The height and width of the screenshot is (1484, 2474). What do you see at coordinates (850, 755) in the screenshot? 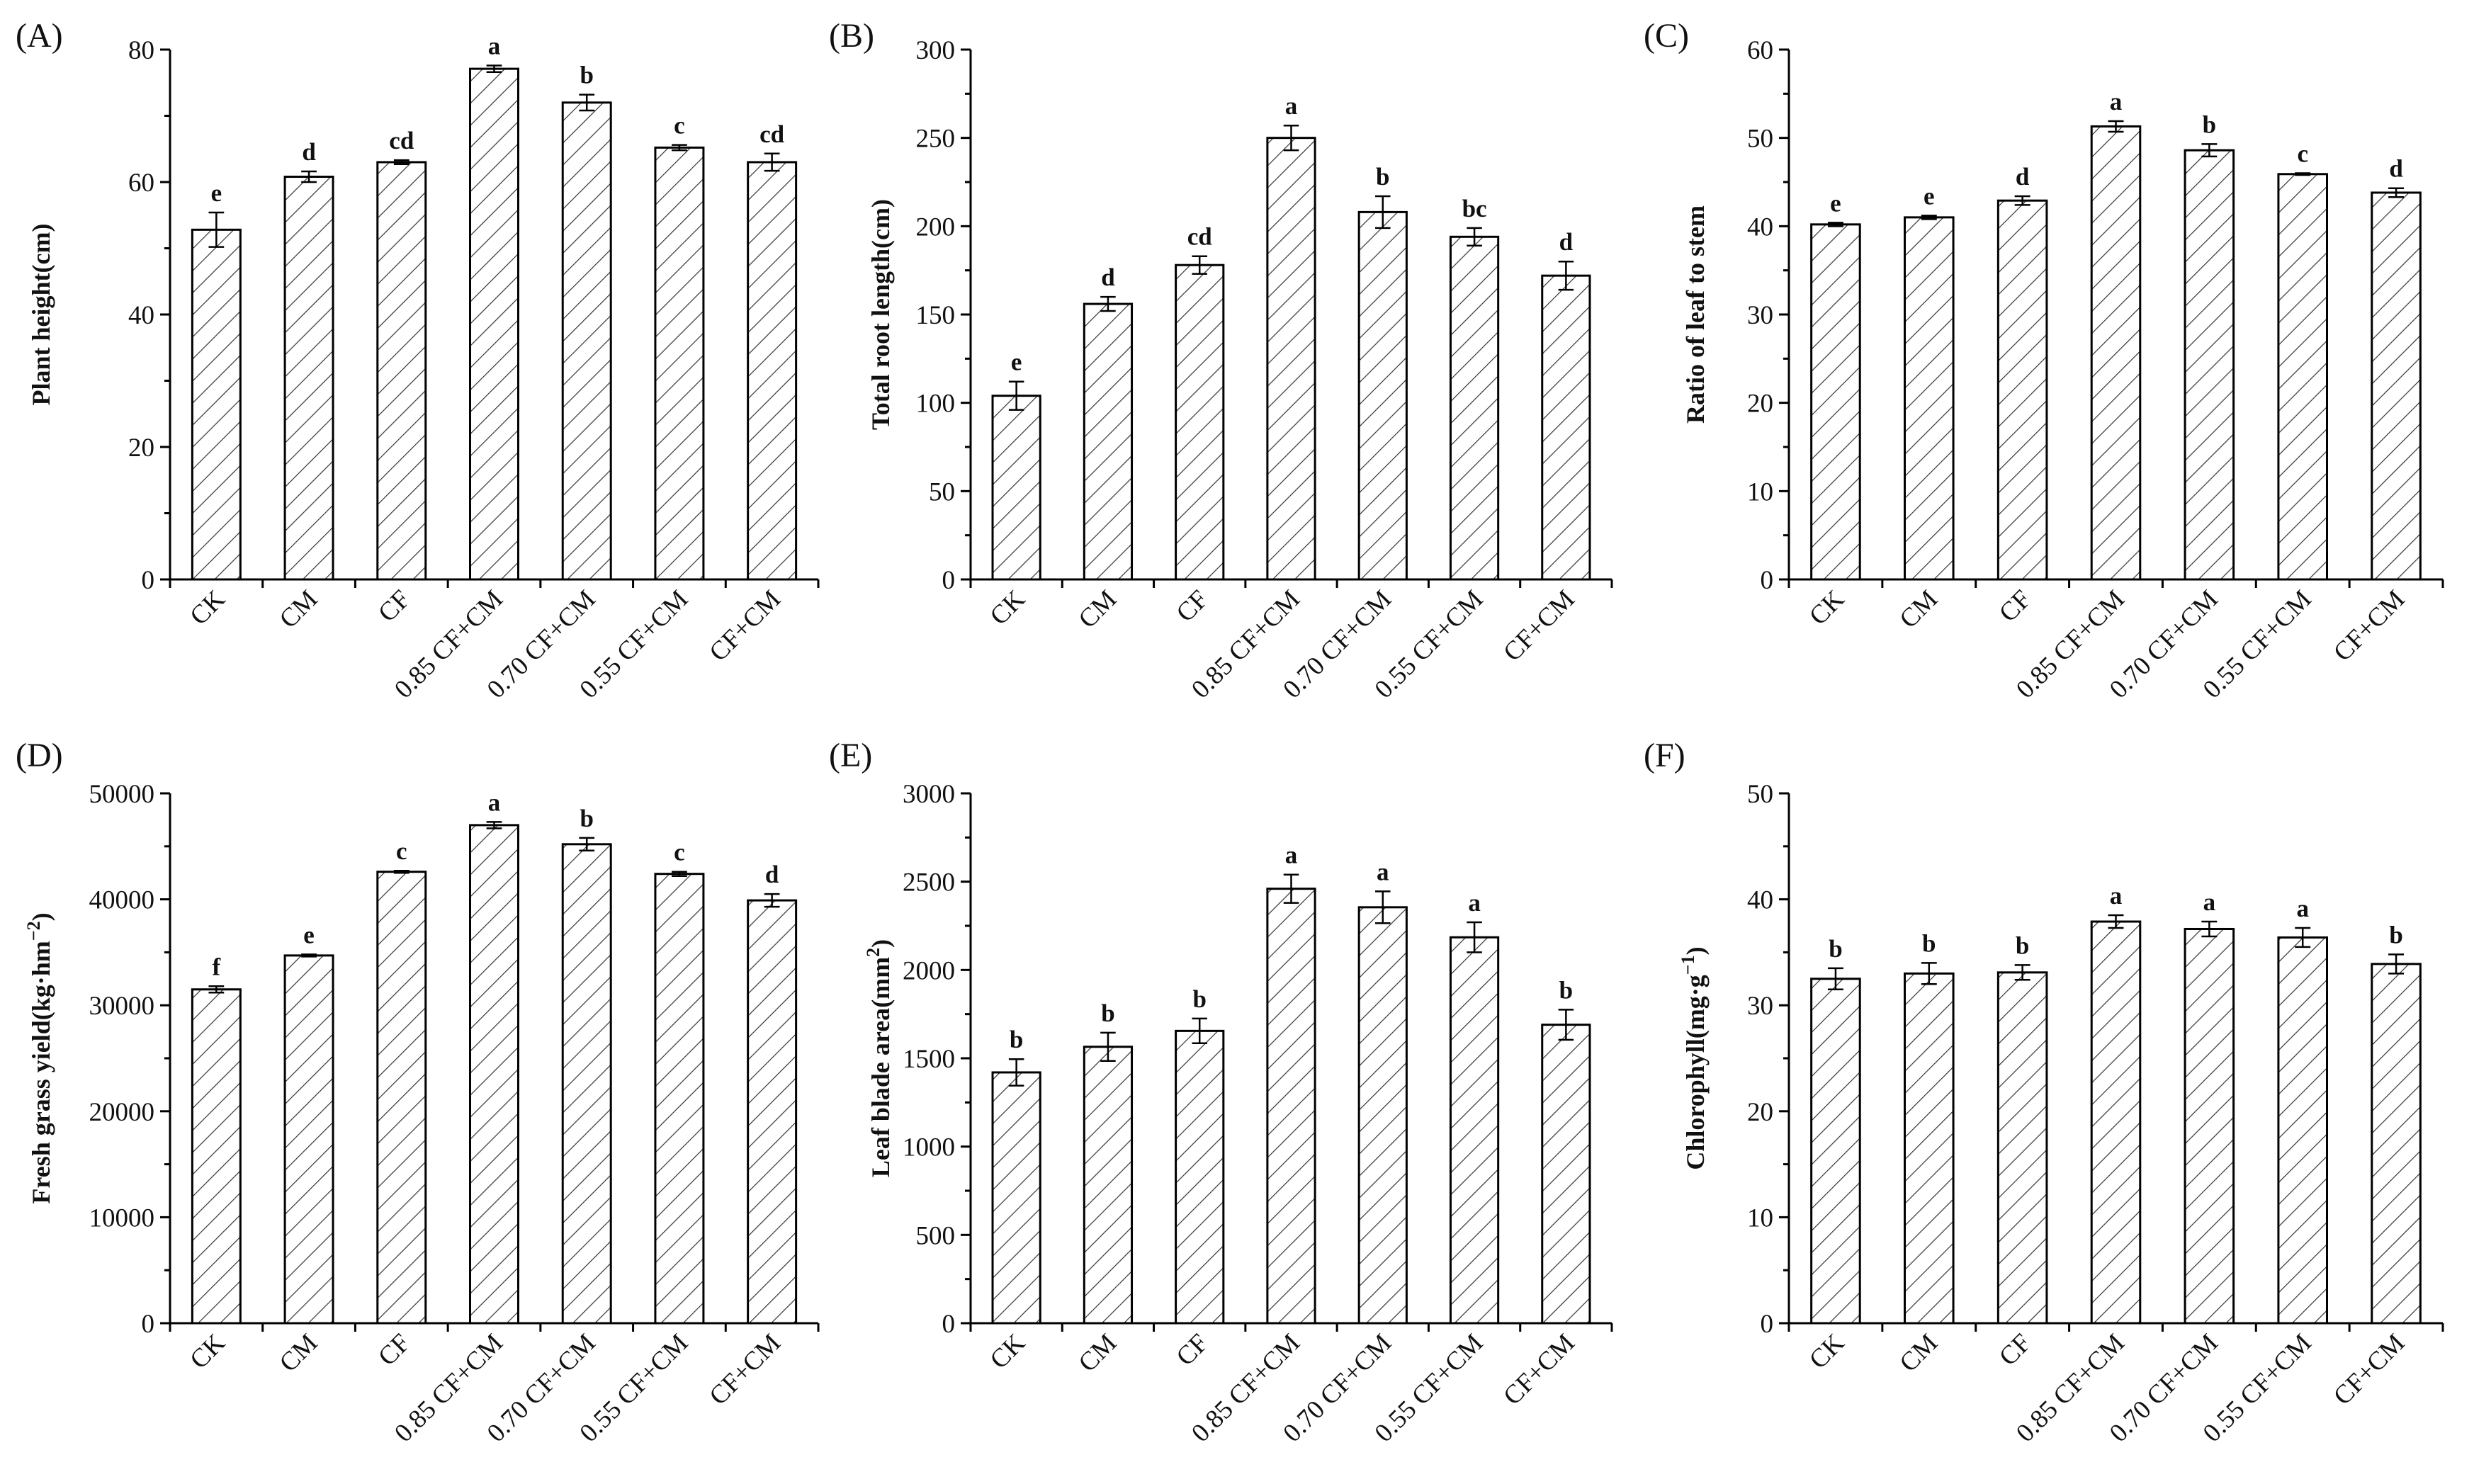
I see `panel-e-label: (E)` at bounding box center [850, 755].